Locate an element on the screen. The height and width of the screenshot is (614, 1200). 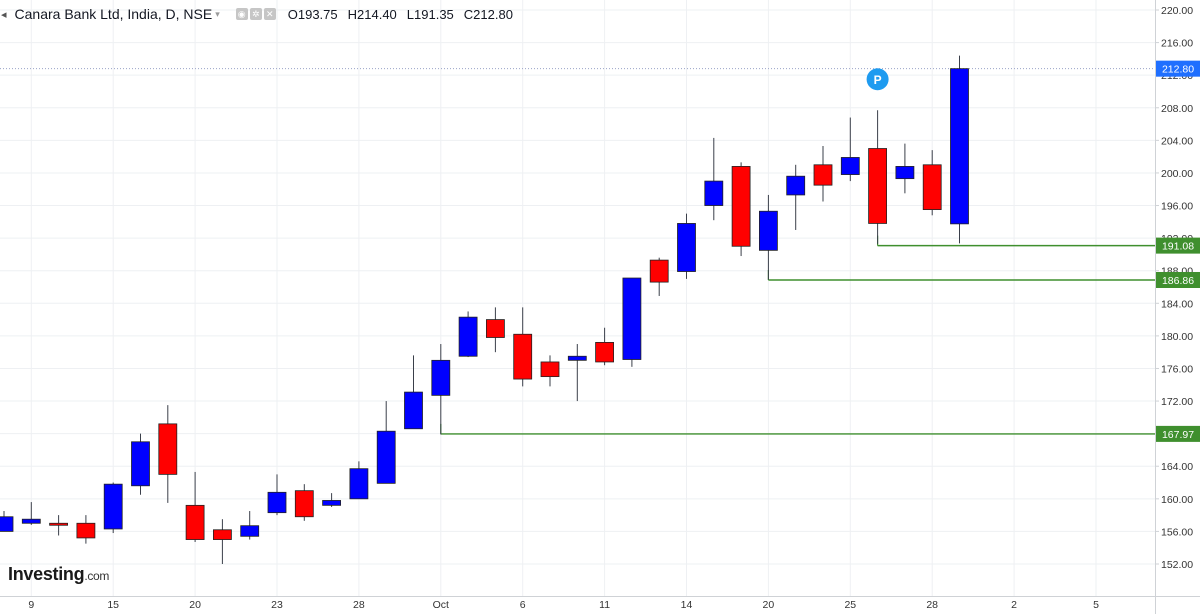
time-tick-label: 11 is located at coordinates (604, 605).